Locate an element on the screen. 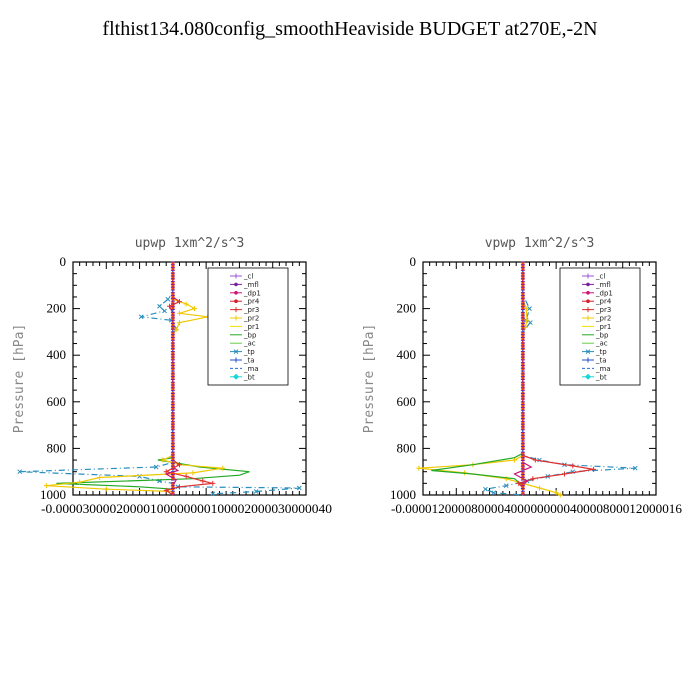  legend-label: _tp is located at coordinates (601, 352).